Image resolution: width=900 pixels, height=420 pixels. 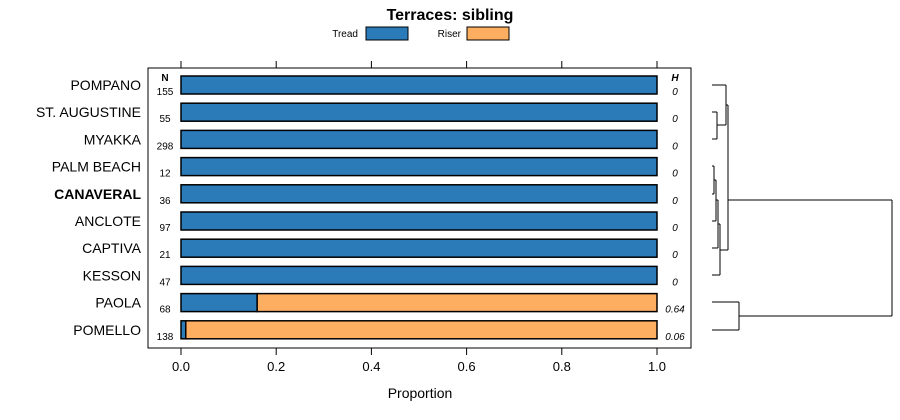 I want to click on category-label: POMPANO, so click(x=105, y=85).